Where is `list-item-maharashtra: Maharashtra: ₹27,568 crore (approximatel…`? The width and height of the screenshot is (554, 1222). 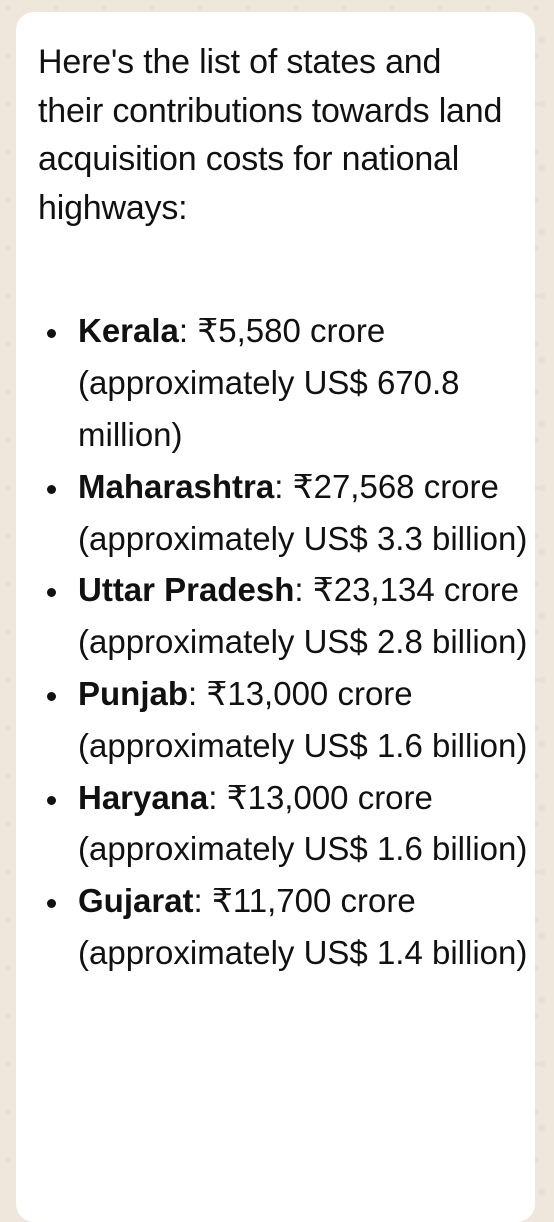
list-item-maharashtra: Maharashtra: ₹27,568 crore (approximatel… is located at coordinates (286, 513).